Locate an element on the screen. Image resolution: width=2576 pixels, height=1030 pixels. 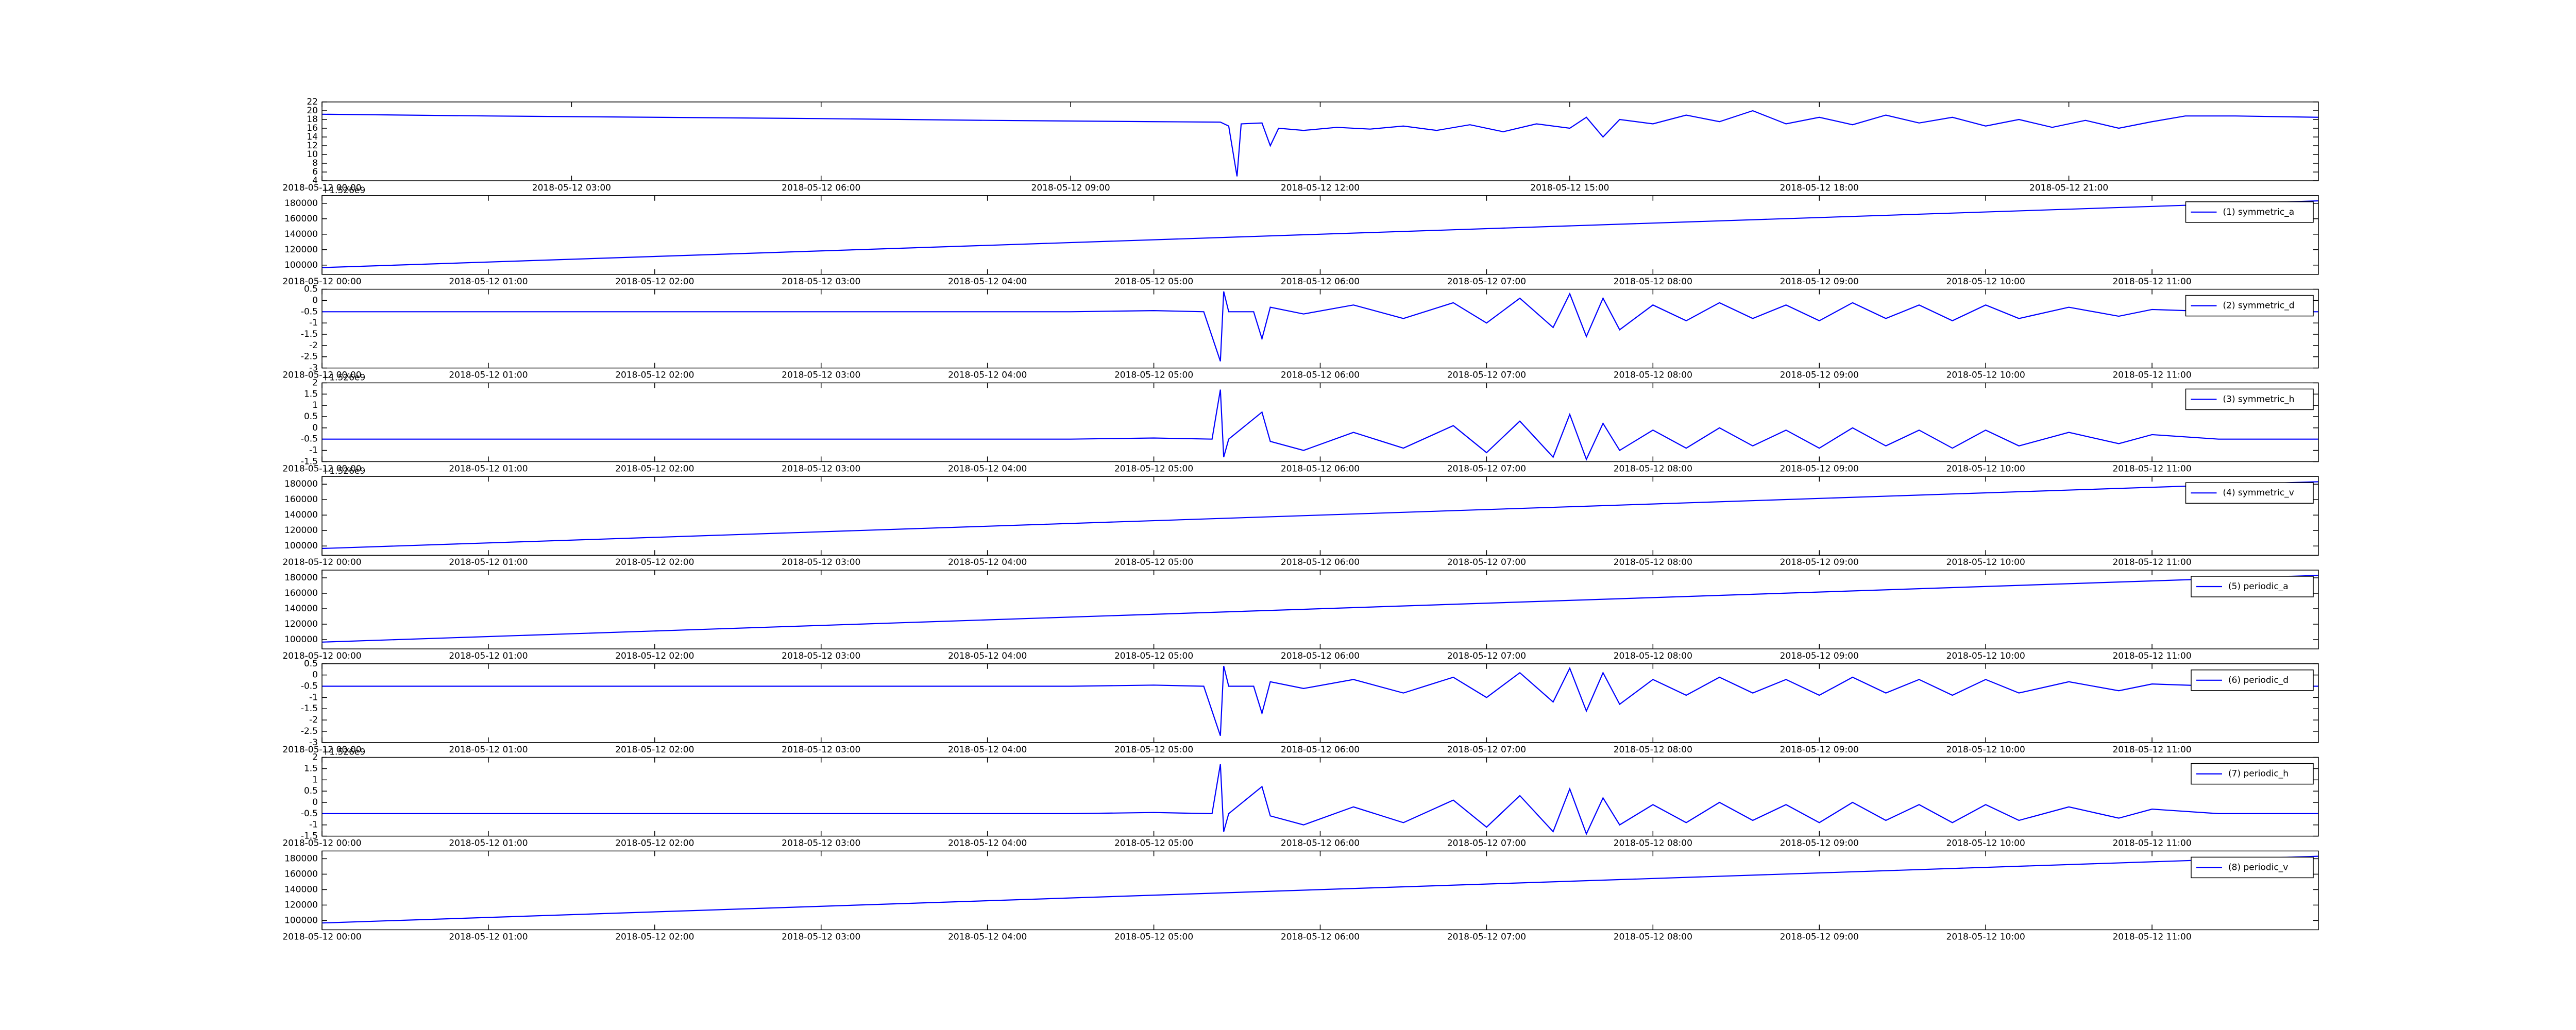
offset-label: +1.526e9 is located at coordinates (343, 378).